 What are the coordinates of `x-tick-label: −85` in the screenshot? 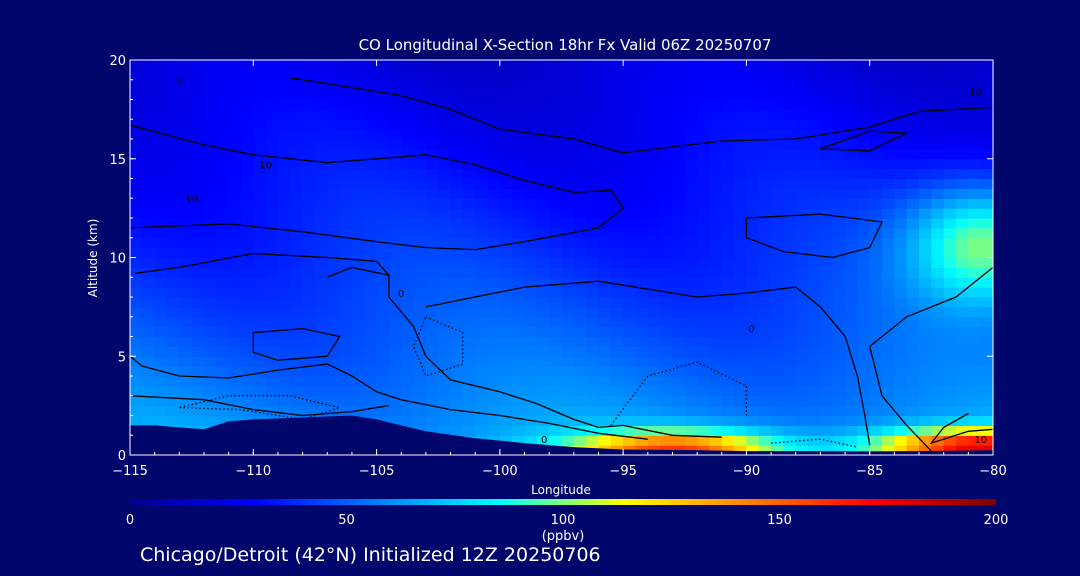 It's located at (869, 471).